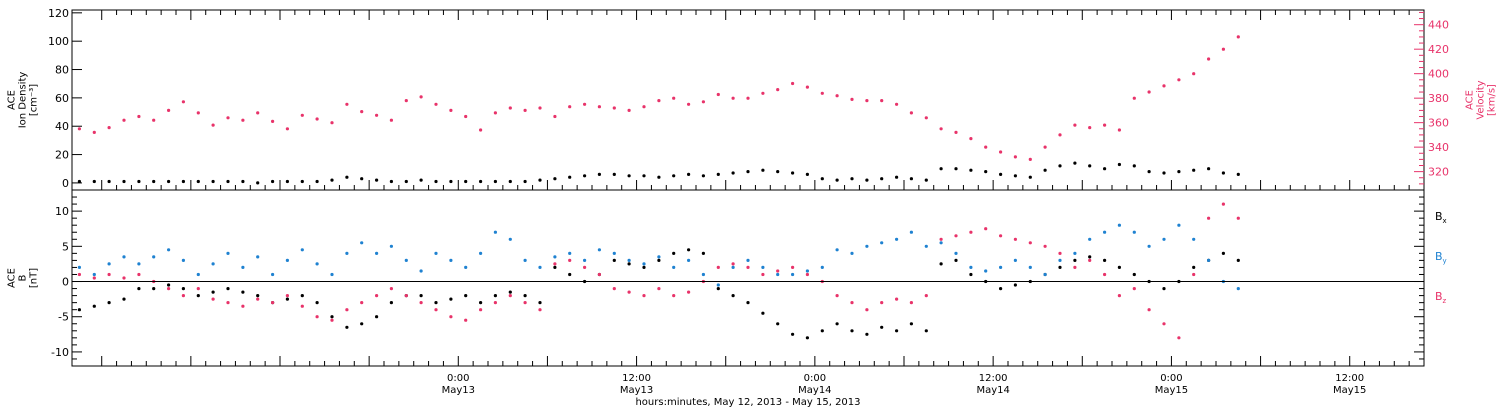  I want to click on field-axis-label: ACE B [nT], so click(23, 278).